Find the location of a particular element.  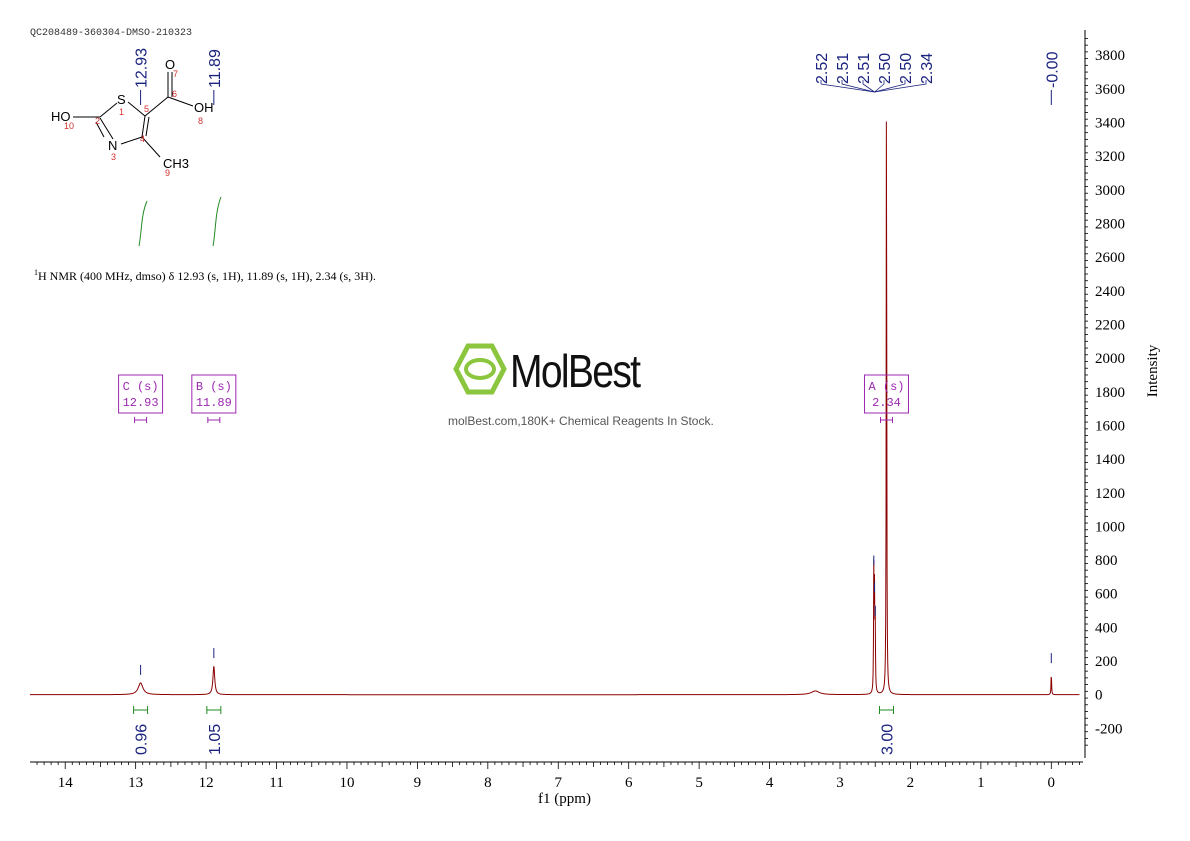

benzene-logo-icon is located at coordinates (480, 369).